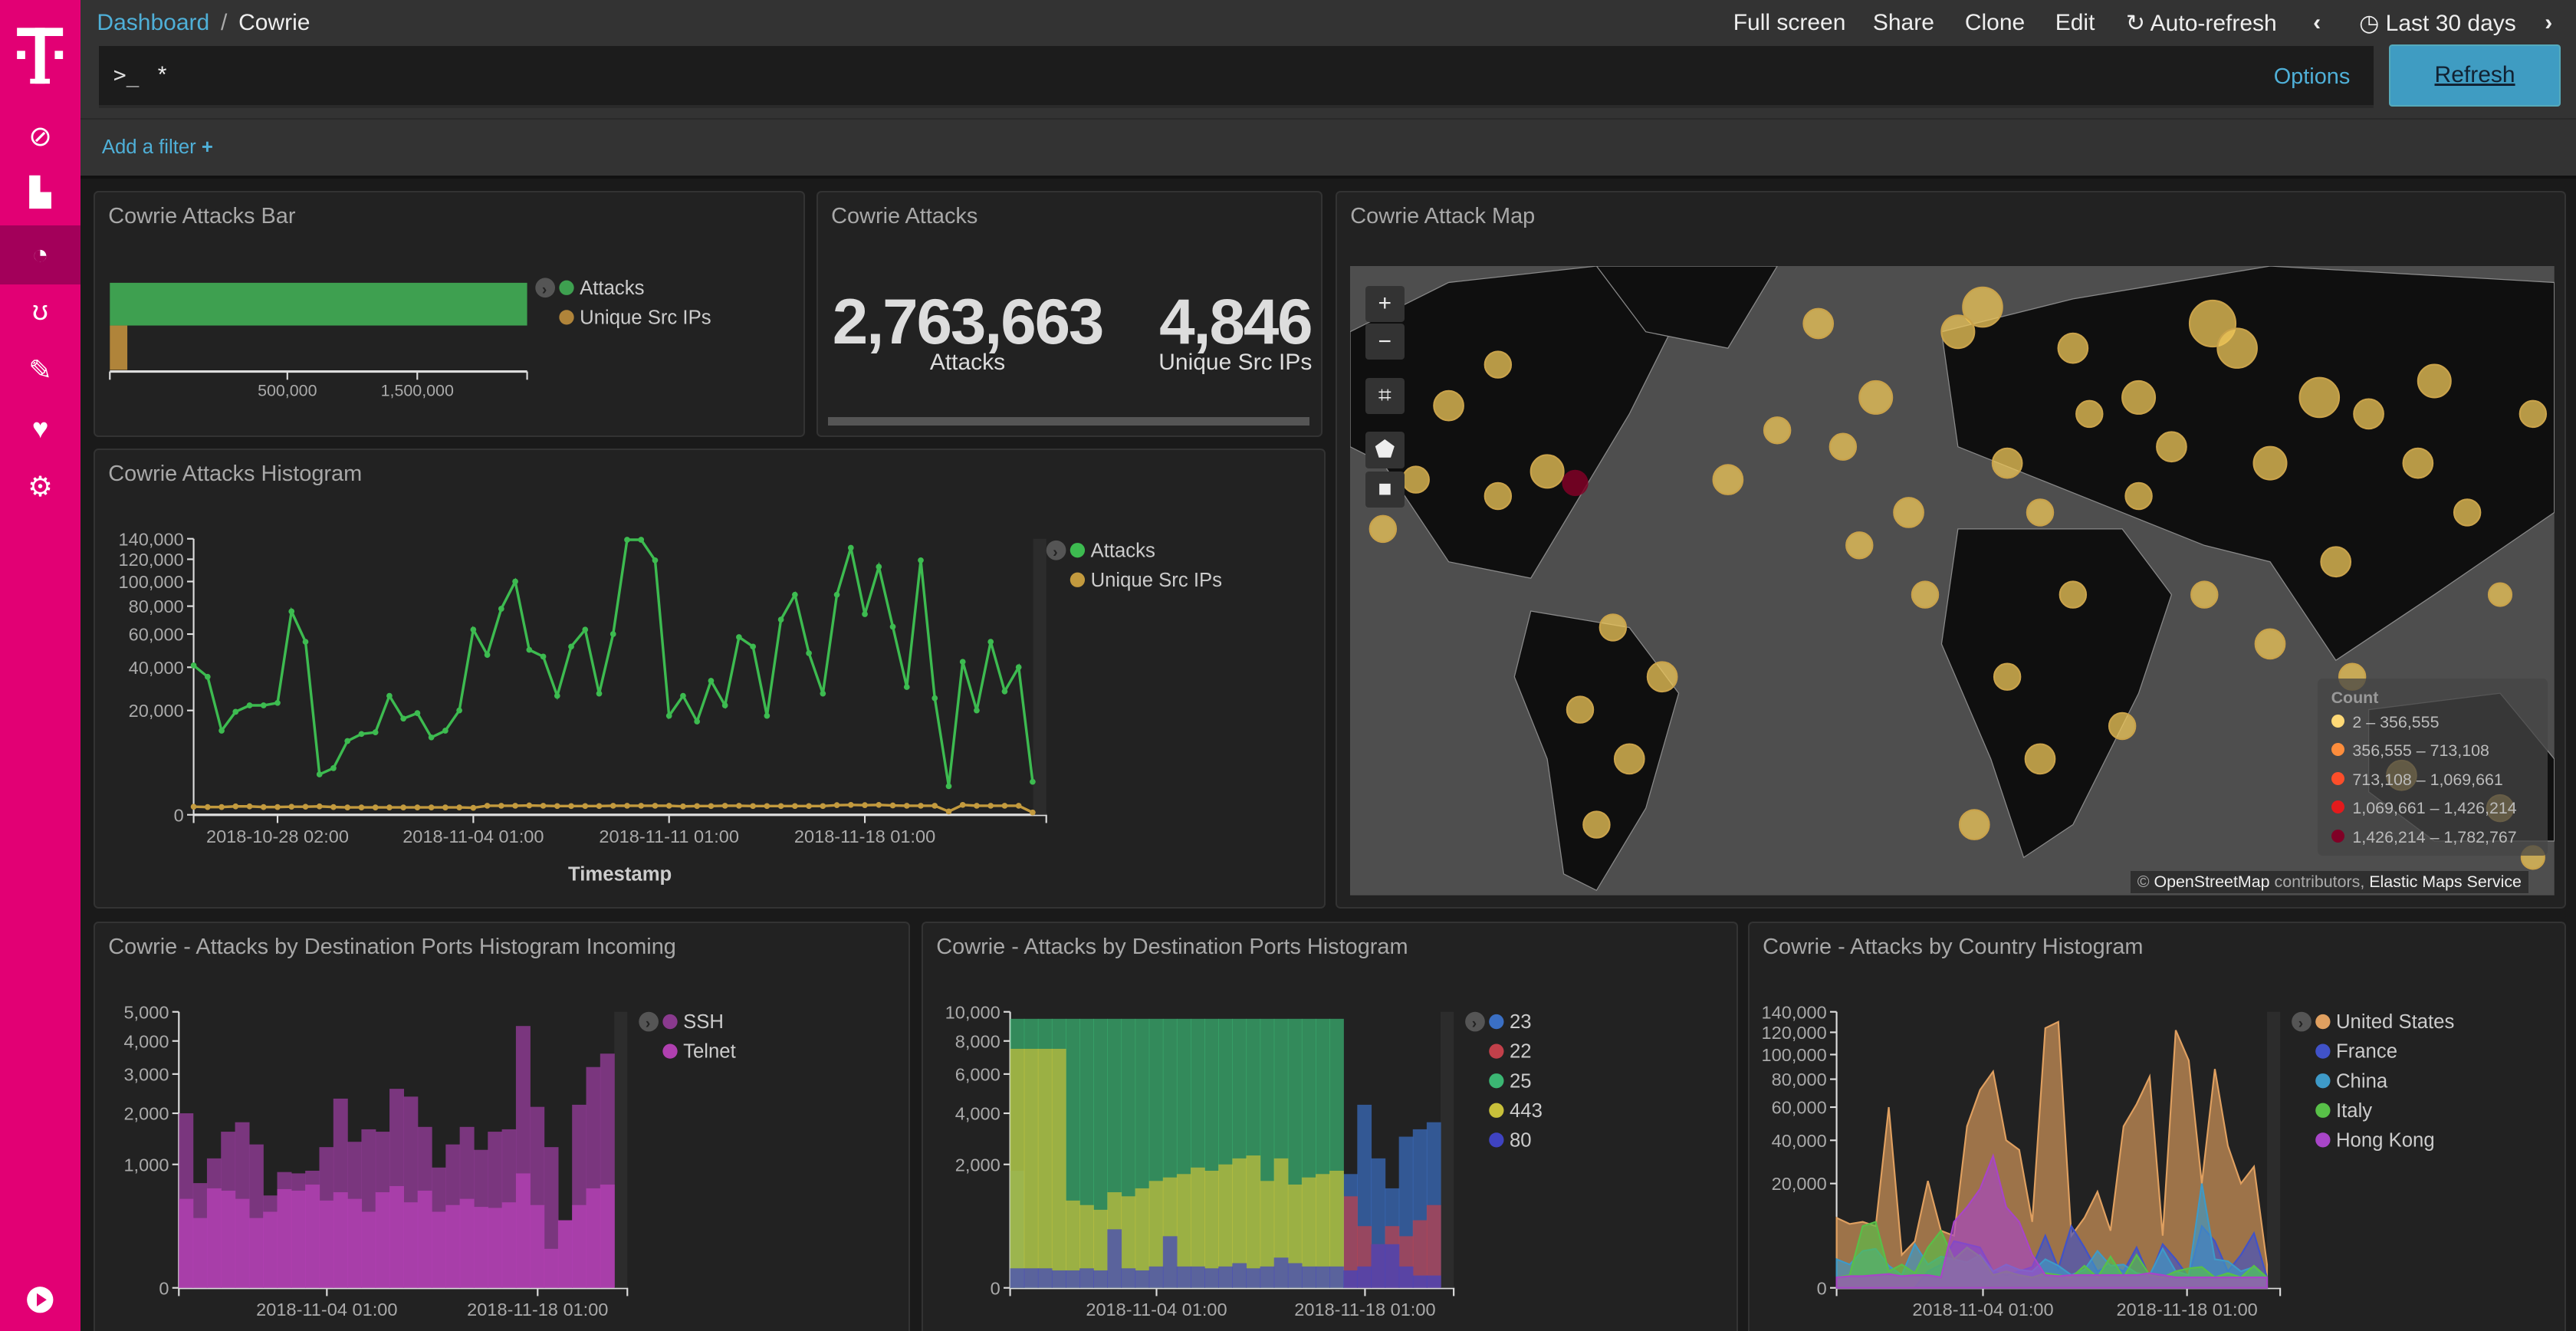  I want to click on crop-icon: ⌗, so click(1385, 395).